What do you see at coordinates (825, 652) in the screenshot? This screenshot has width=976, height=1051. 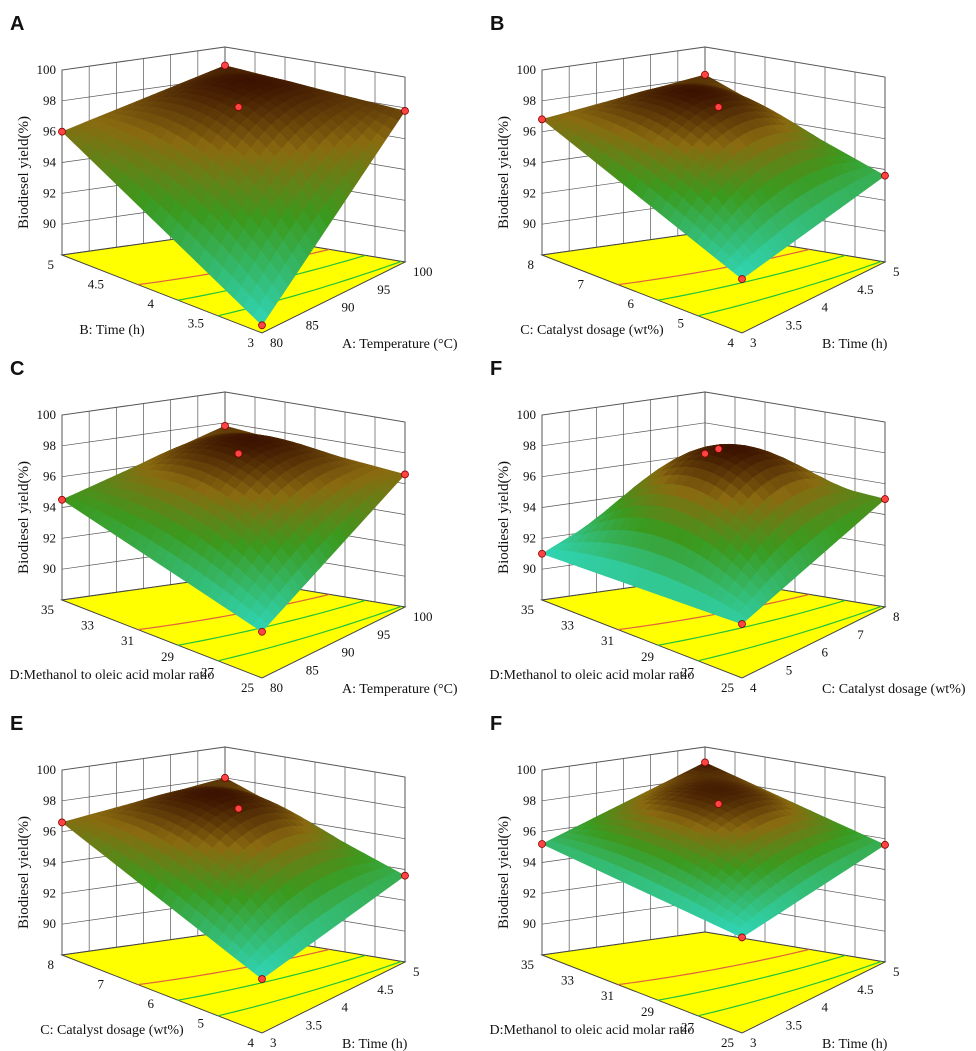 I see `right-axis-tick: 6` at bounding box center [825, 652].